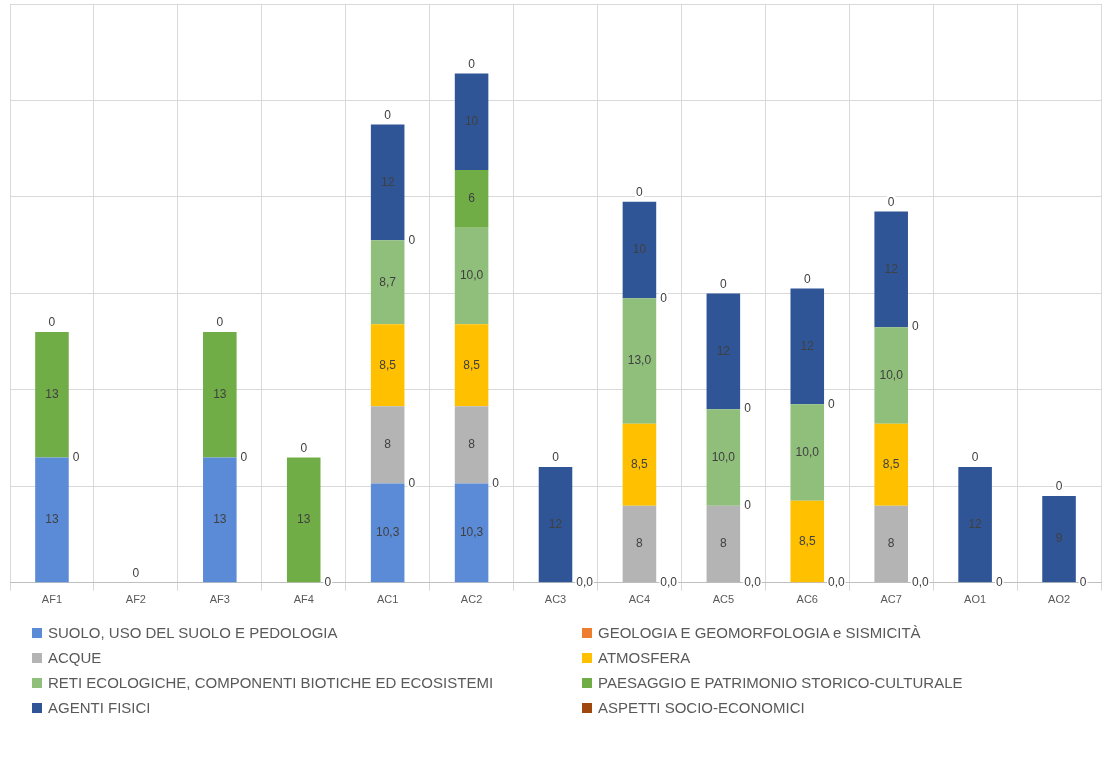 This screenshot has height=763, width=1111. Describe the element at coordinates (759, 632) in the screenshot. I see `legend-label: GEOLOGIA E GEOMORFOLOGIA e SISMICITÀ` at that location.